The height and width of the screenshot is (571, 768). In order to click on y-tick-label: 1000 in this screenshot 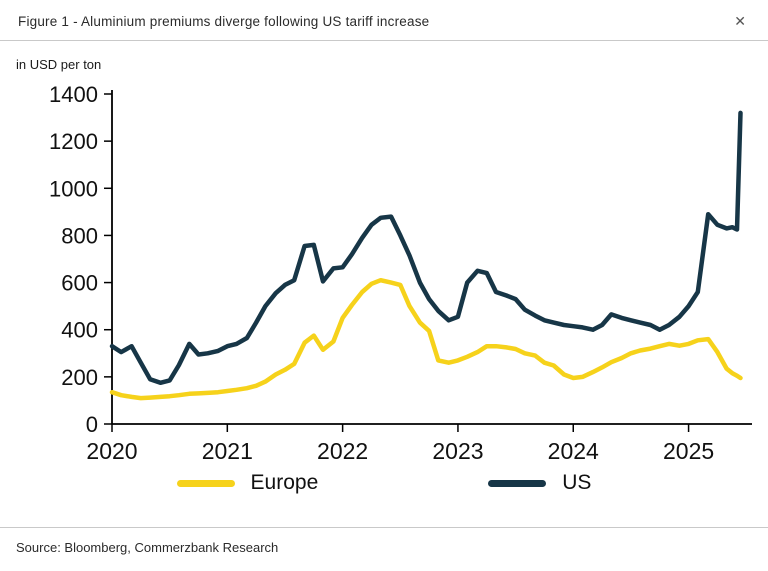, I will do `click(73, 188)`.